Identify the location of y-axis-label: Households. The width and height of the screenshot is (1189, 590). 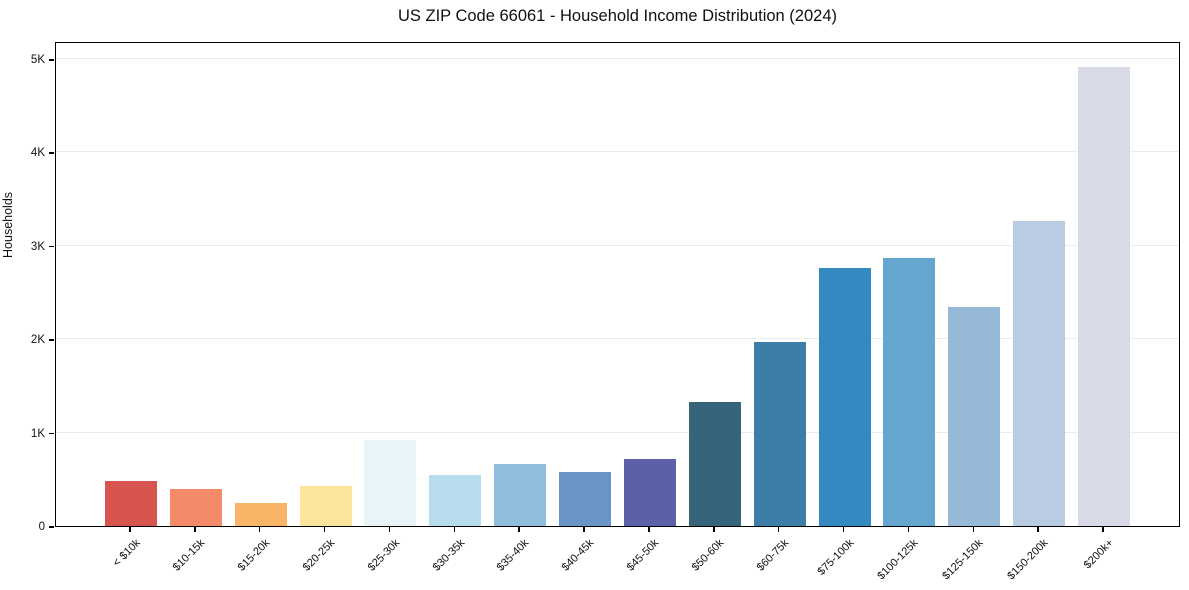
(8, 224).